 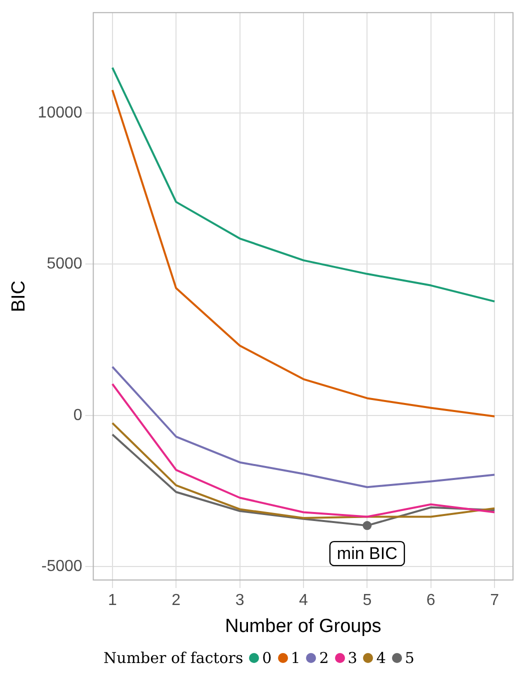 I want to click on x-tick-label: 6, so click(x=431, y=601).